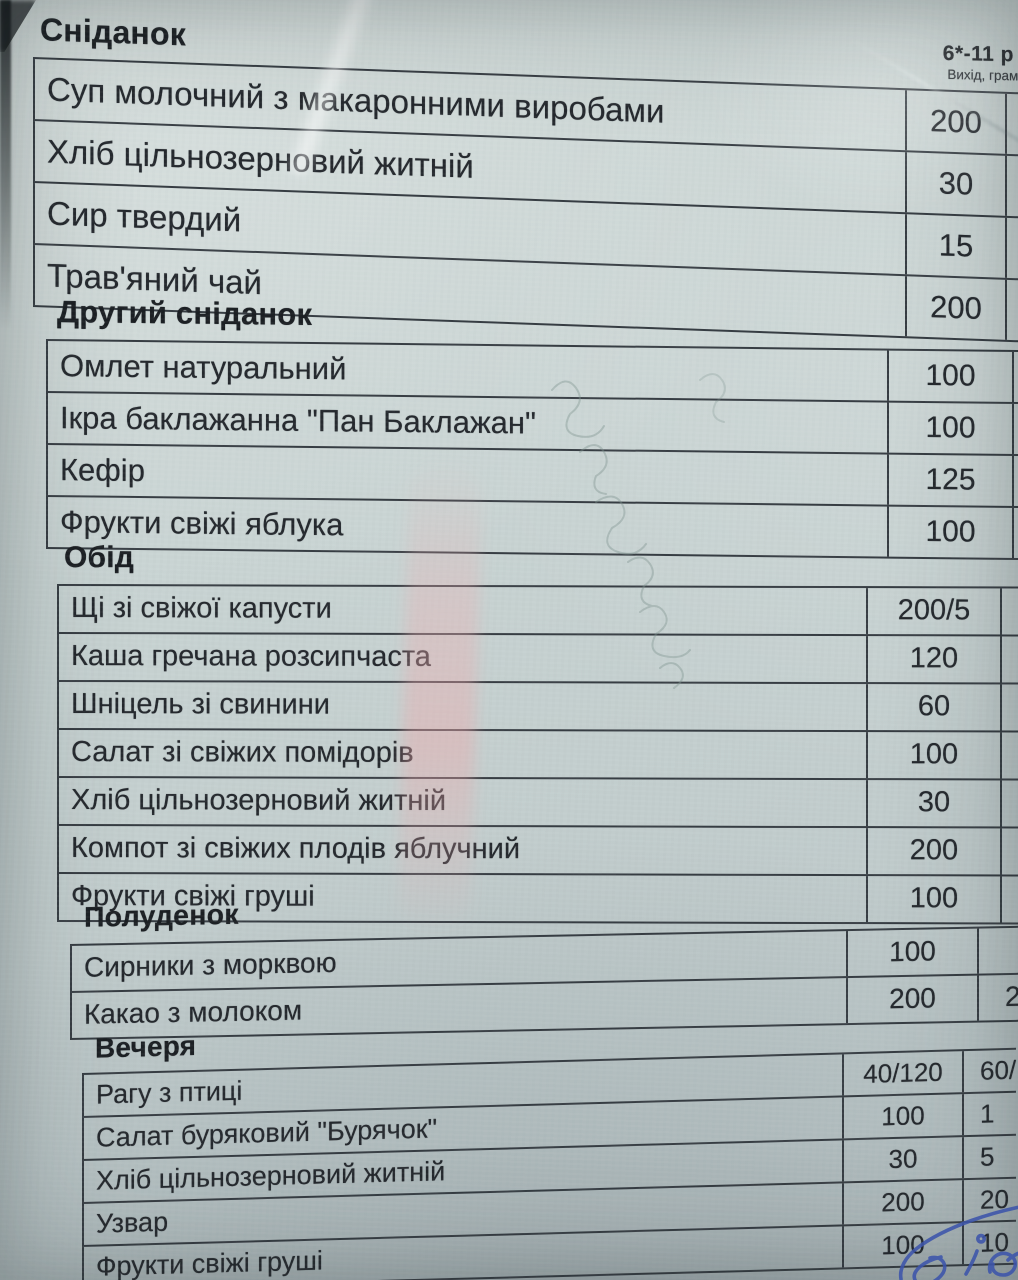 This screenshot has height=1280, width=1018. What do you see at coordinates (99, 558) in the screenshot?
I see `section-title: Обід` at bounding box center [99, 558].